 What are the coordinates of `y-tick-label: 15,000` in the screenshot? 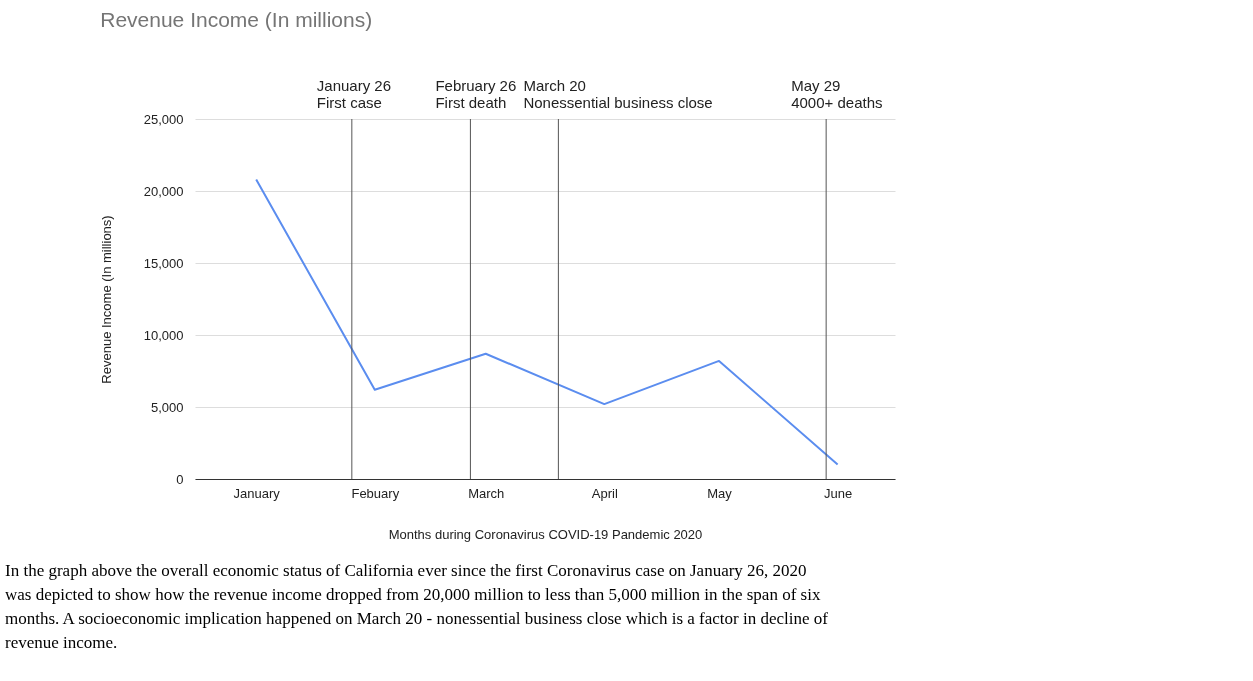 It's located at (163, 263).